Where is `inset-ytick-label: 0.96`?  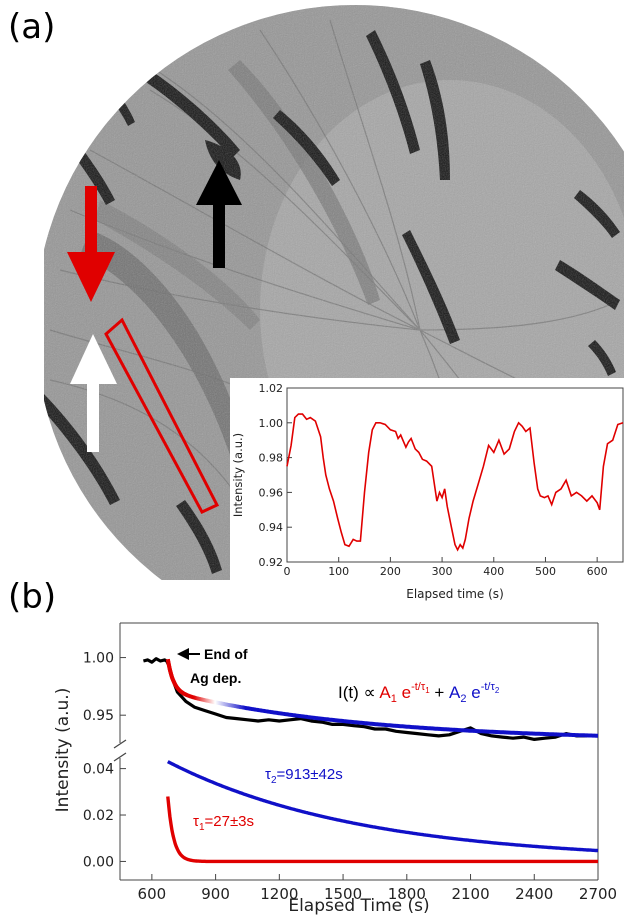
inset-ytick-label: 0.96 is located at coordinates (271, 492).